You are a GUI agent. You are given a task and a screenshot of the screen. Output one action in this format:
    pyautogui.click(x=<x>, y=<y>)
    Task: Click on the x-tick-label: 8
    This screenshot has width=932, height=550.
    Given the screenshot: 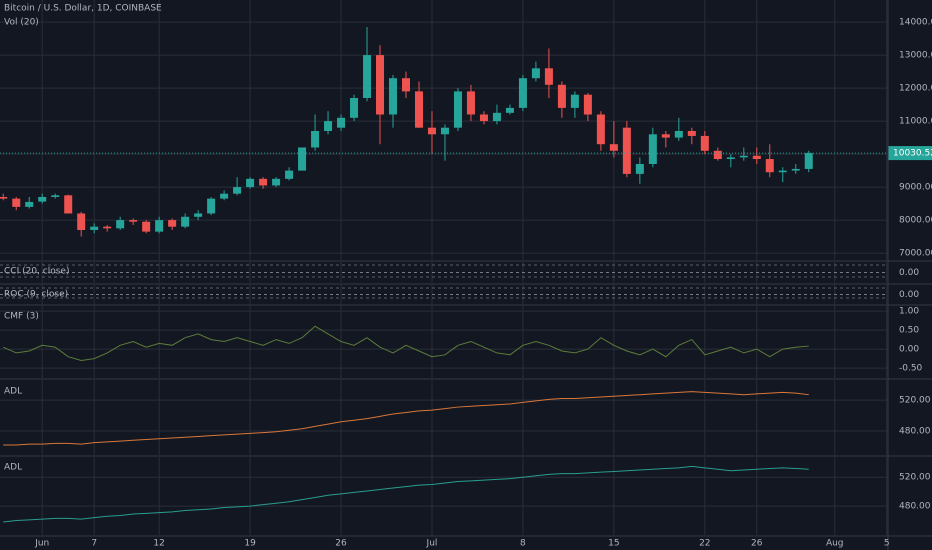 What is the action you would take?
    pyautogui.click(x=523, y=544)
    